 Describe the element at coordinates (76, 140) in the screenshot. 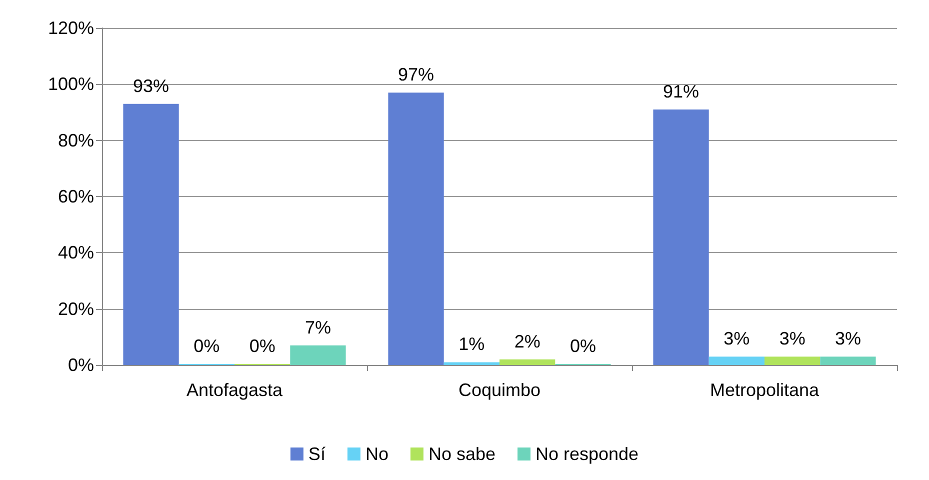

I see `y-tick-label: 80%` at that location.